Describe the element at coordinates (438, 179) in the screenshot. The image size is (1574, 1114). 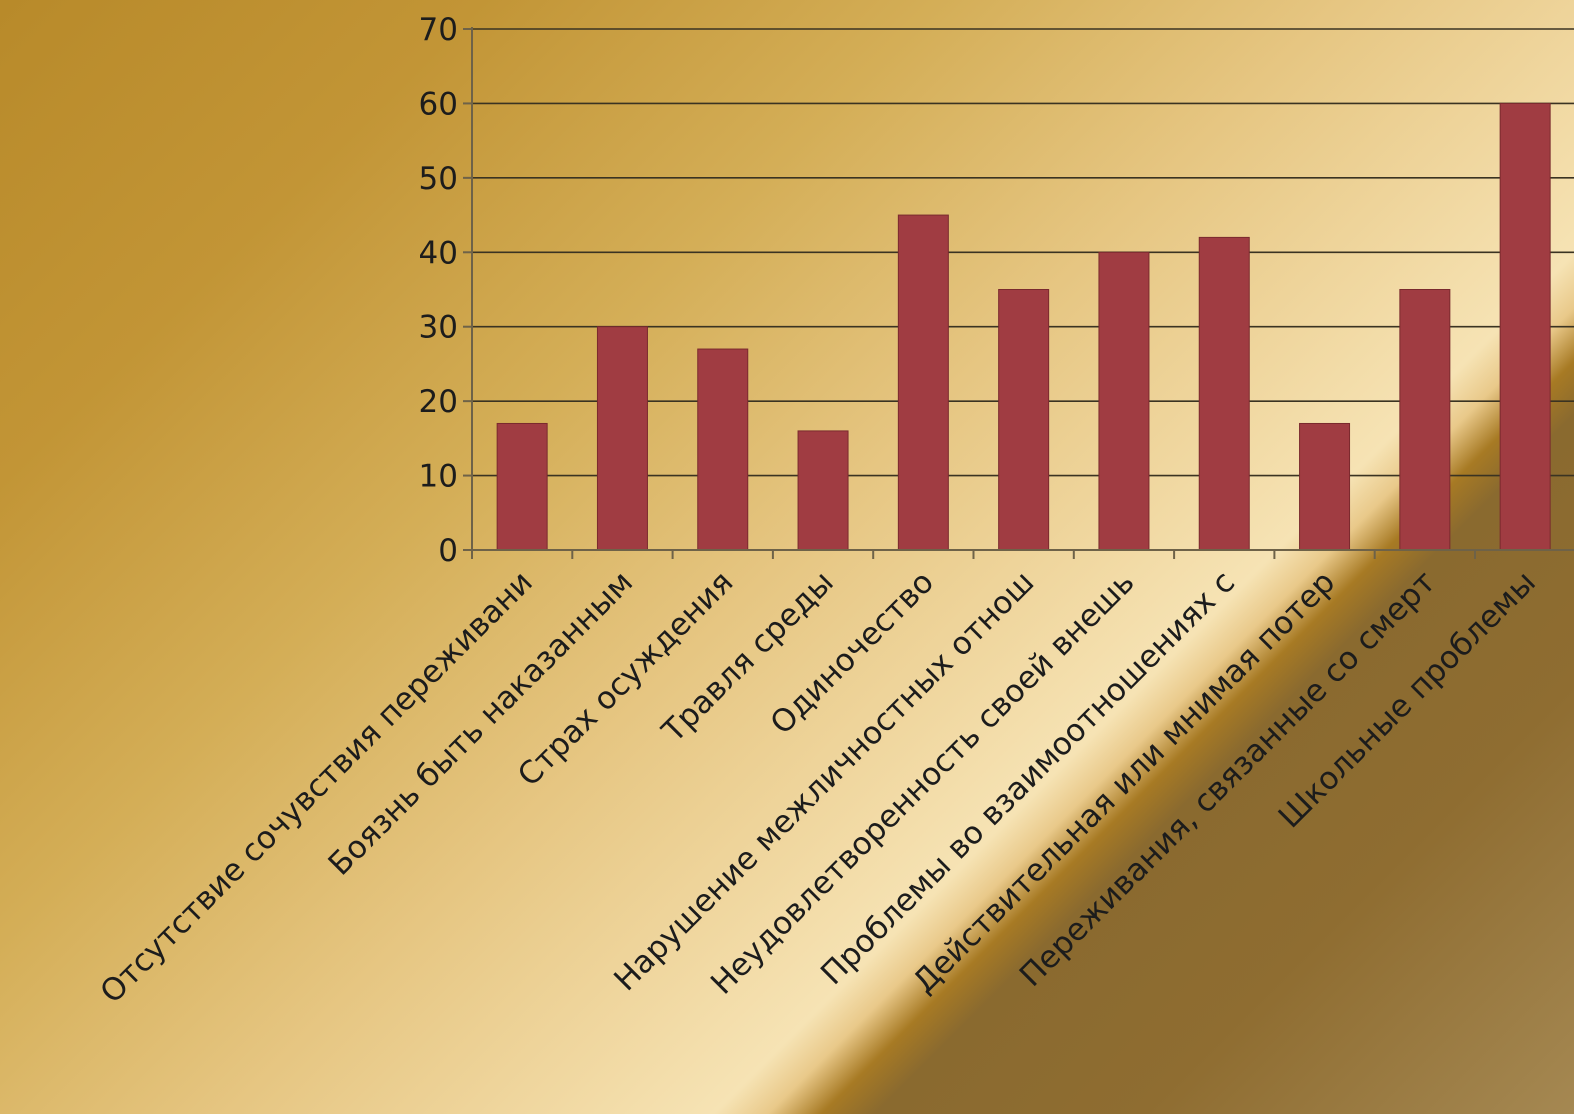
I see `y-tick-label: 50` at that location.